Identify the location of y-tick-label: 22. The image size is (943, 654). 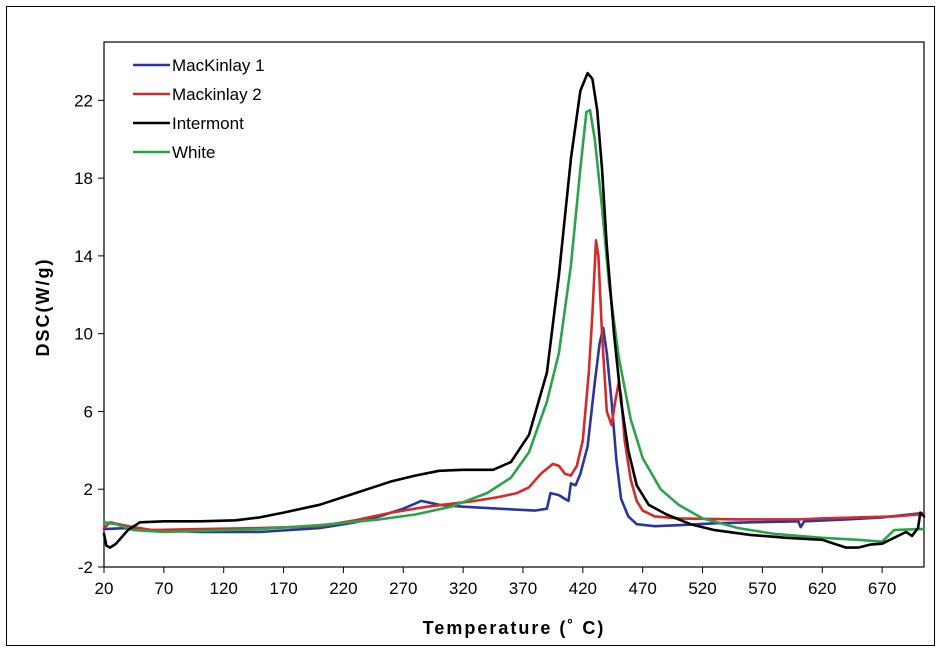
(83, 100).